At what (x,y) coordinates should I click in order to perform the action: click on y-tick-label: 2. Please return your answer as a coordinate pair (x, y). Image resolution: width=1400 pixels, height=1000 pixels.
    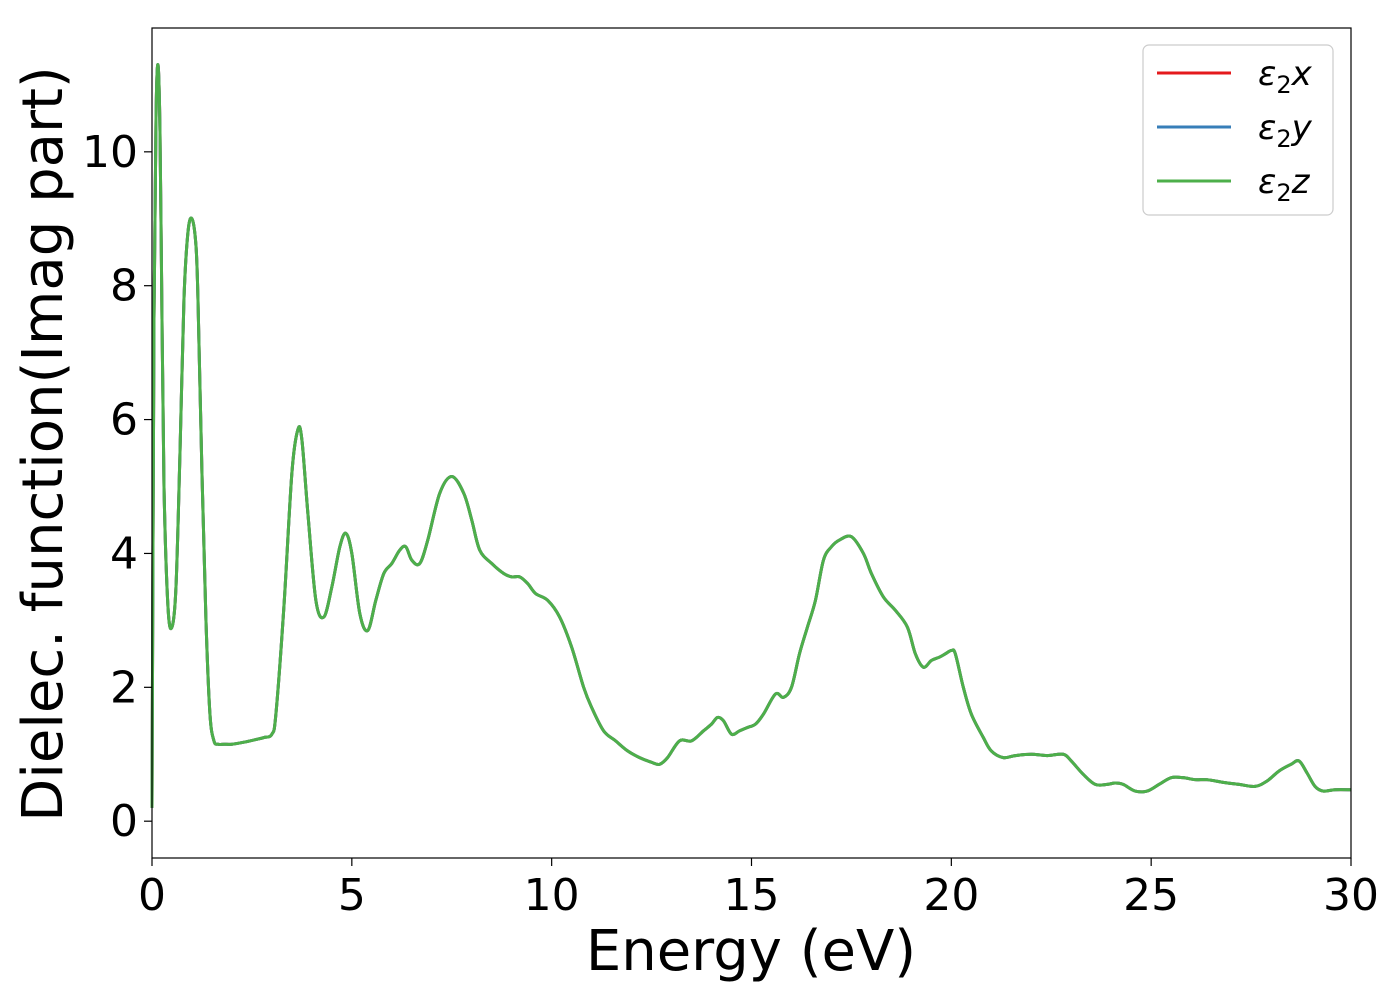
    Looking at the image, I should click on (124, 687).